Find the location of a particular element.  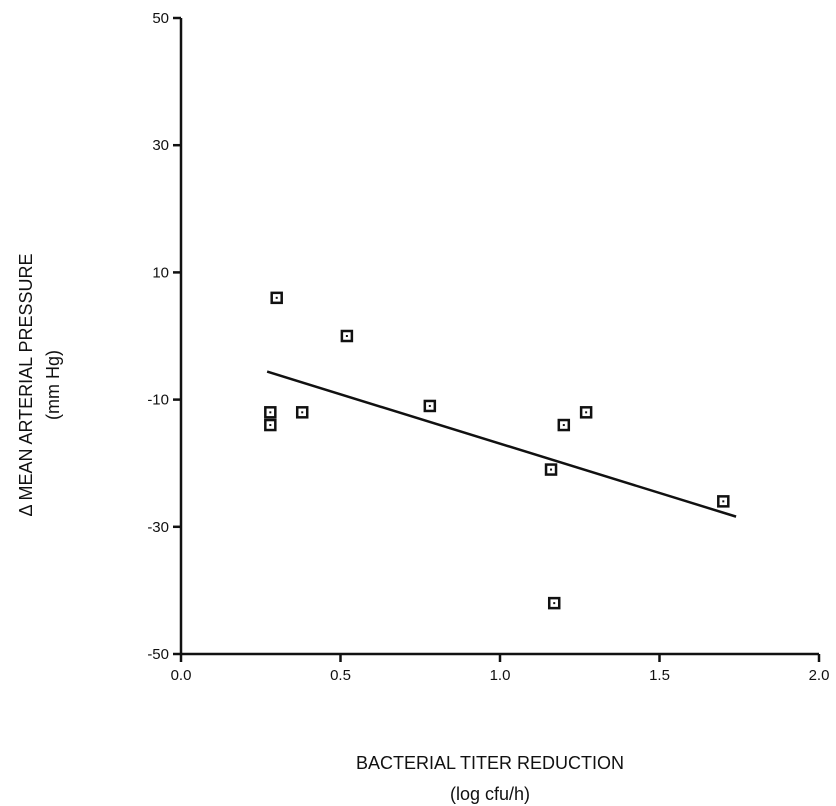

y-tick-label: -50 is located at coordinates (158, 654).